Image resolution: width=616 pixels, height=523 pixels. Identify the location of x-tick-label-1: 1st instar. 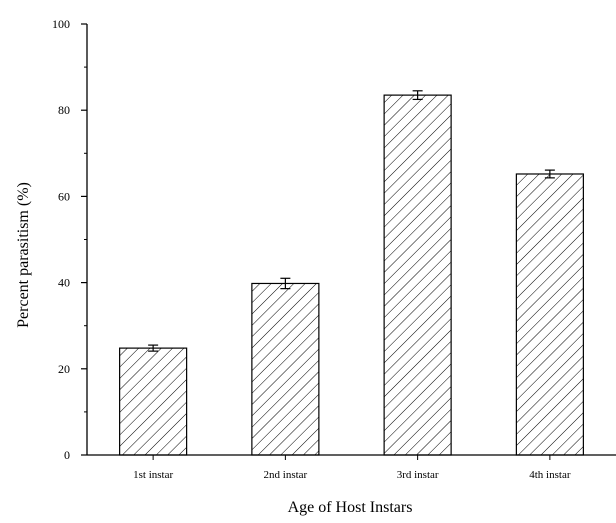
(153, 475).